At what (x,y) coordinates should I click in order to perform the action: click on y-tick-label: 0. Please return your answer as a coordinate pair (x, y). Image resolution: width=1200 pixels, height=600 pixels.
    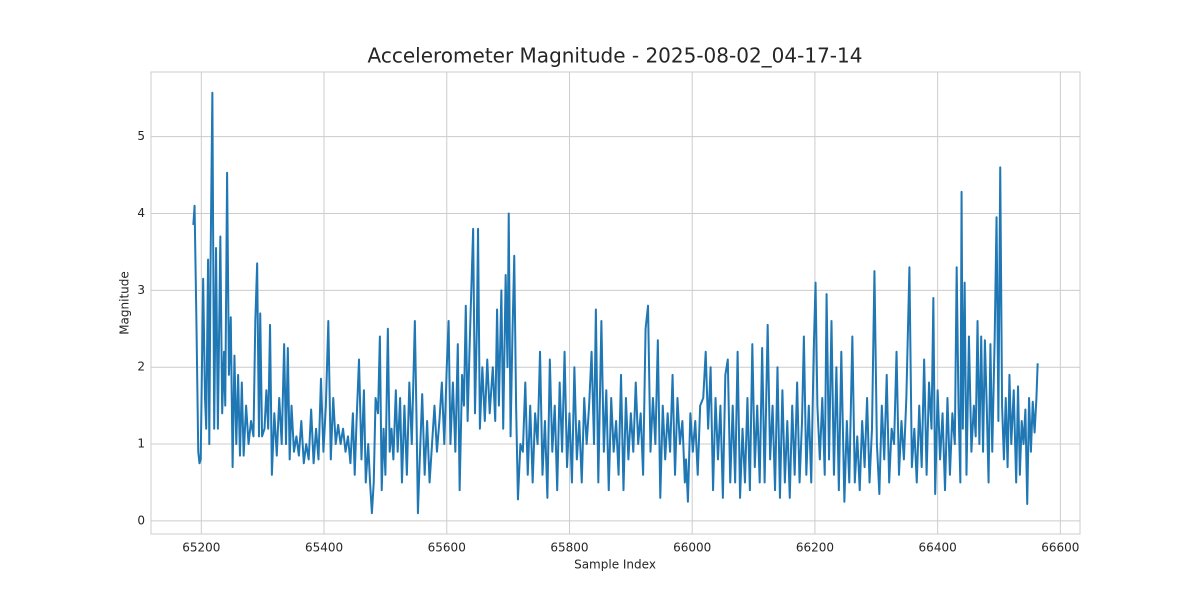
    Looking at the image, I should click on (141, 520).